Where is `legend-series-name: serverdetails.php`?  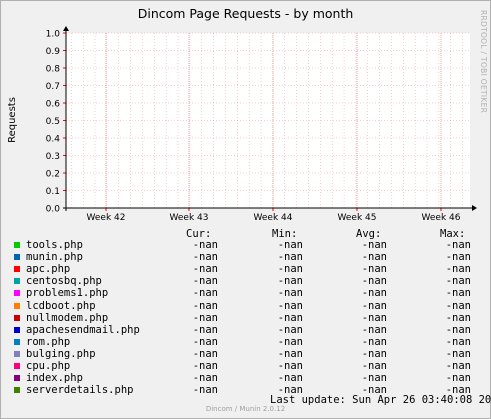 legend-series-name: serverdetails.php is located at coordinates (80, 390).